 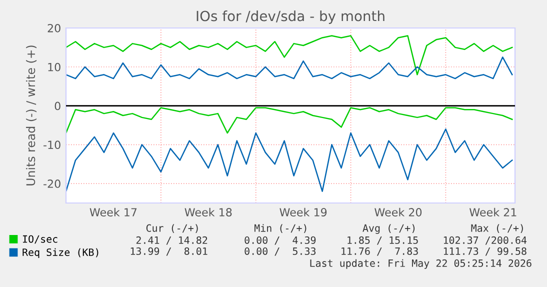 What do you see at coordinates (492, 212) in the screenshot?
I see `x-tick-label: Week 21` at bounding box center [492, 212].